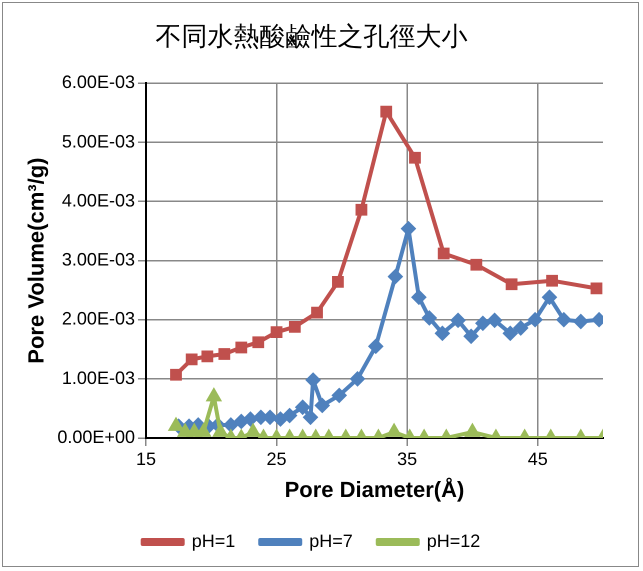 This screenshot has height=571, width=643. I want to click on y-tick-label: 4.00E-03, so click(98, 200).